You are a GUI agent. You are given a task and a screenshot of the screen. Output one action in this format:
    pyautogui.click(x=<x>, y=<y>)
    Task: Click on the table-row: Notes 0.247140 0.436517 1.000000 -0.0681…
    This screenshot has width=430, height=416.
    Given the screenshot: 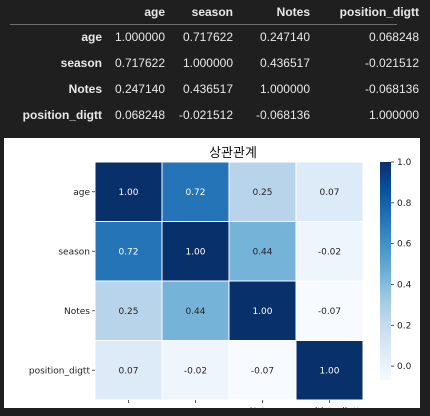 What is the action you would take?
    pyautogui.click(x=215, y=89)
    